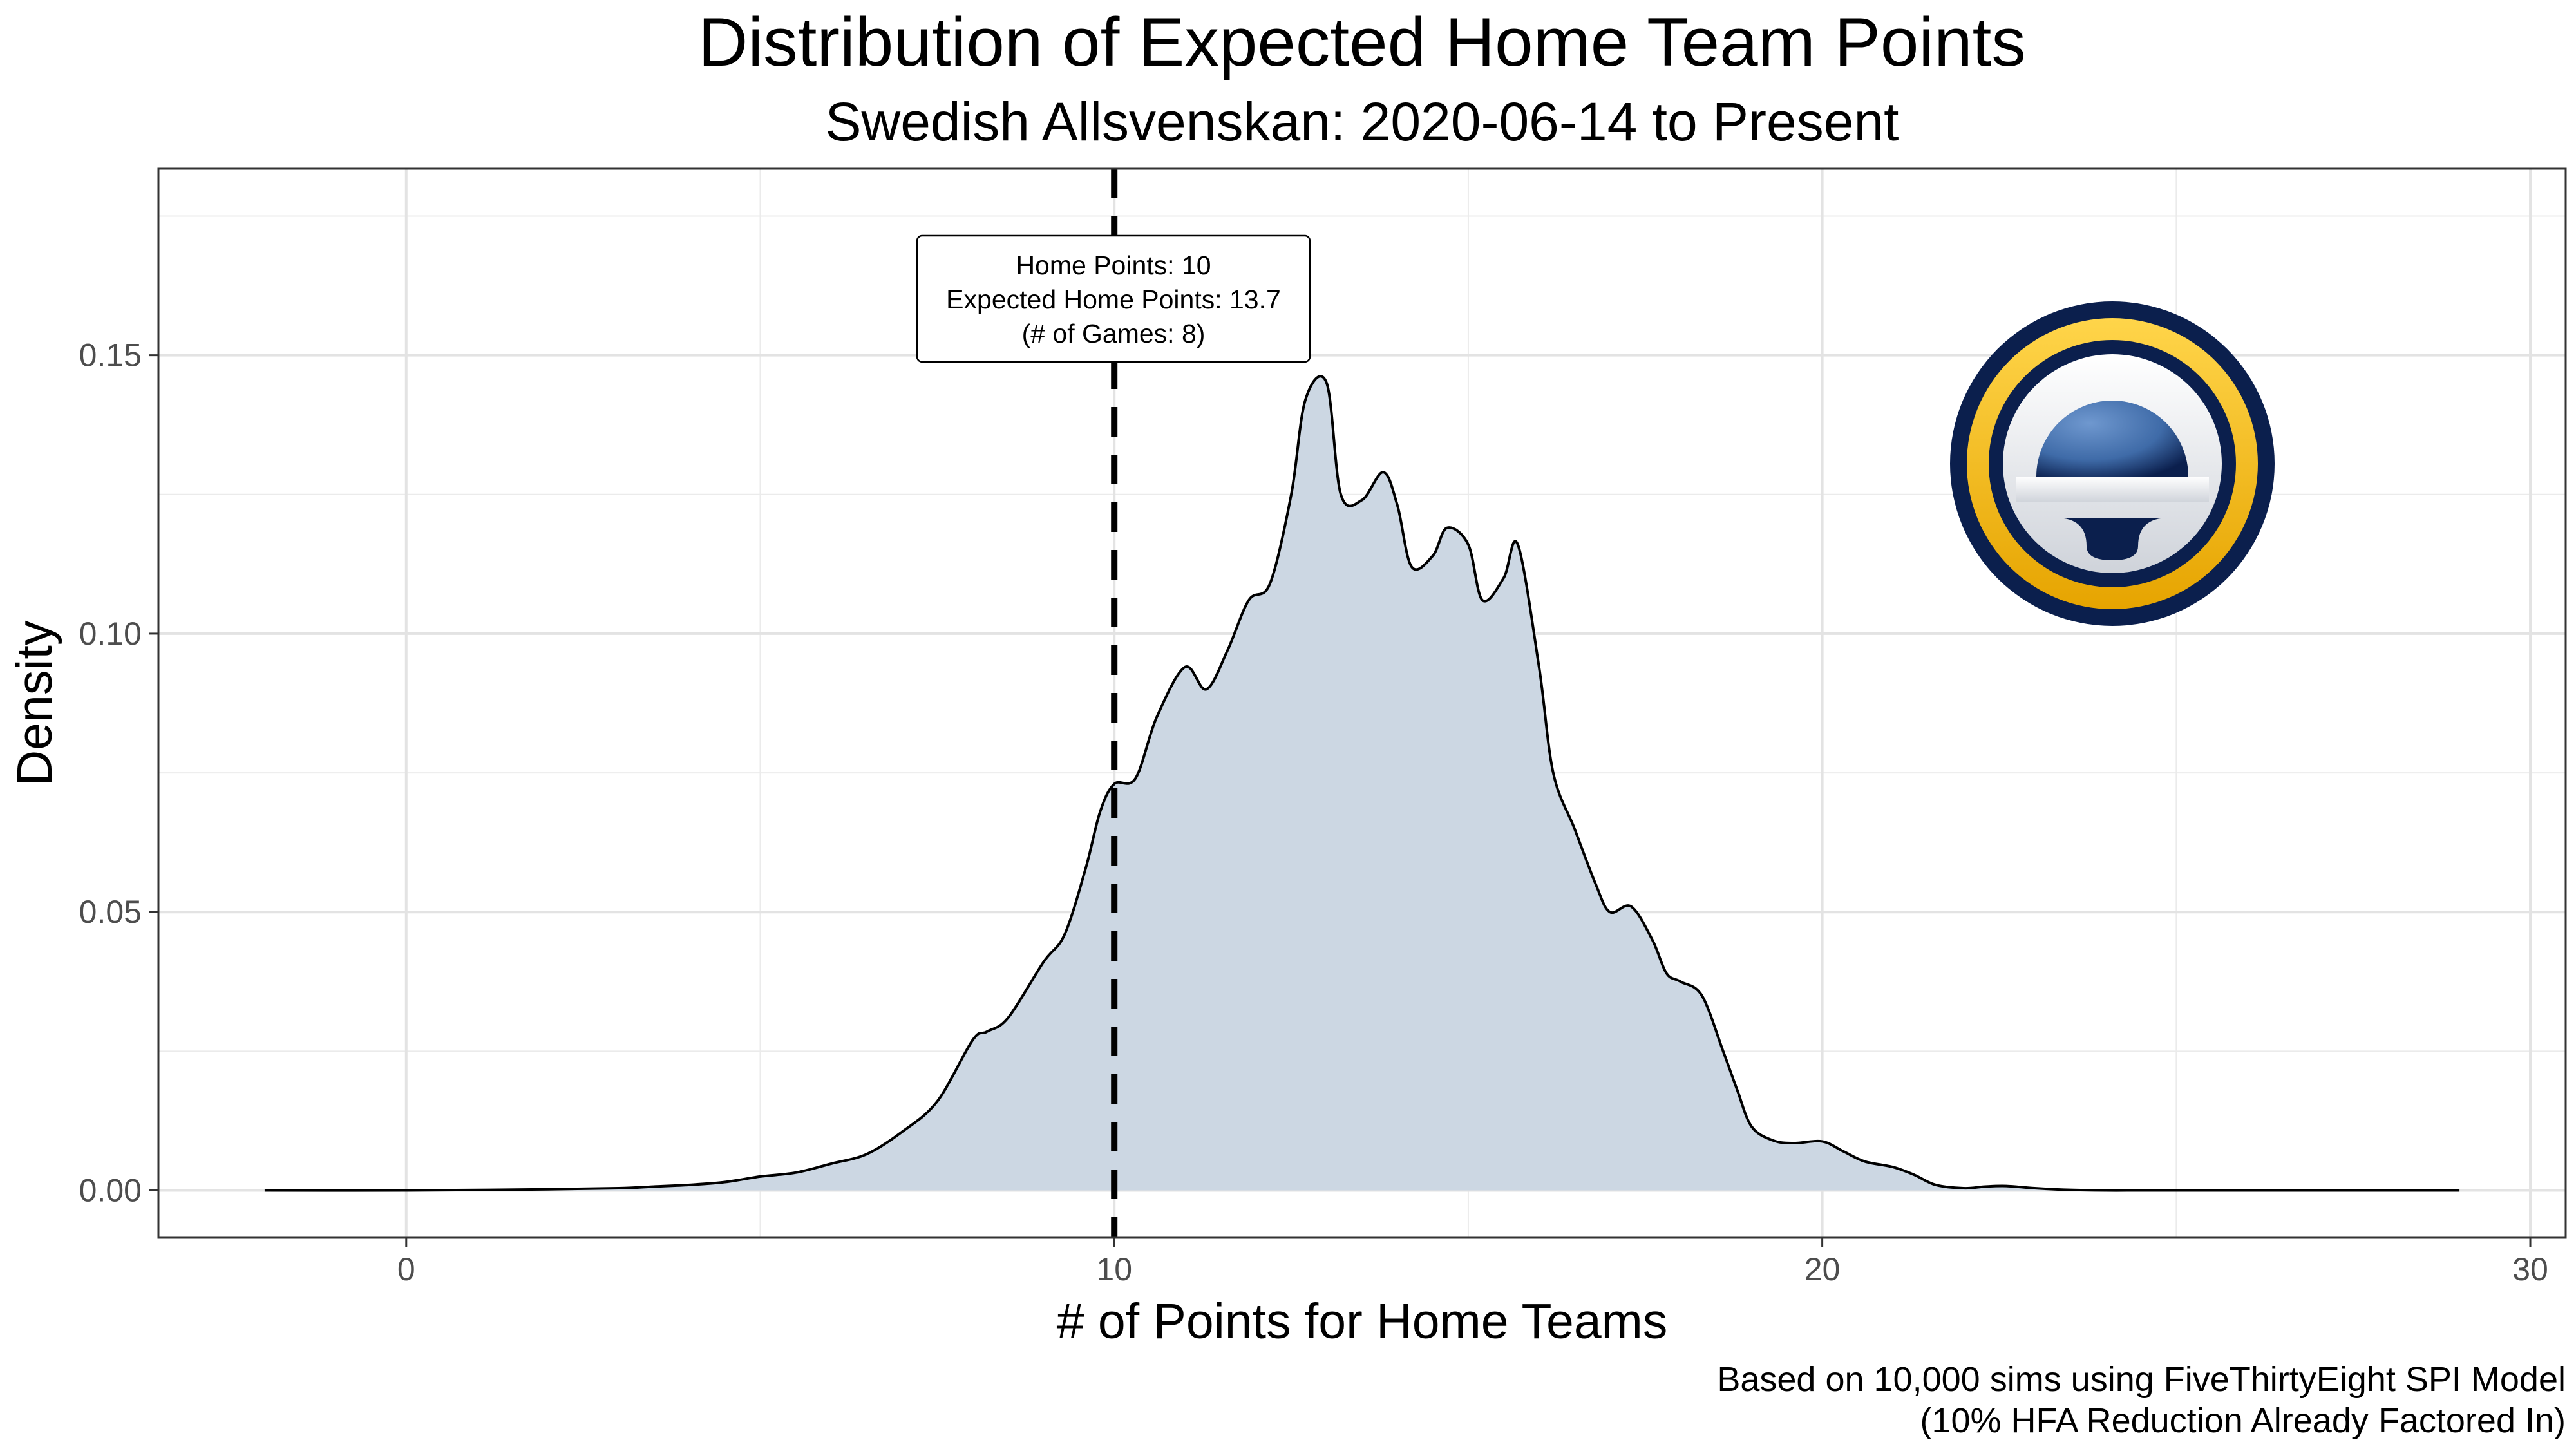 Image resolution: width=2576 pixels, height=1449 pixels. I want to click on annotation-line-2: Expected Home Points: 13.7, so click(1113, 299).